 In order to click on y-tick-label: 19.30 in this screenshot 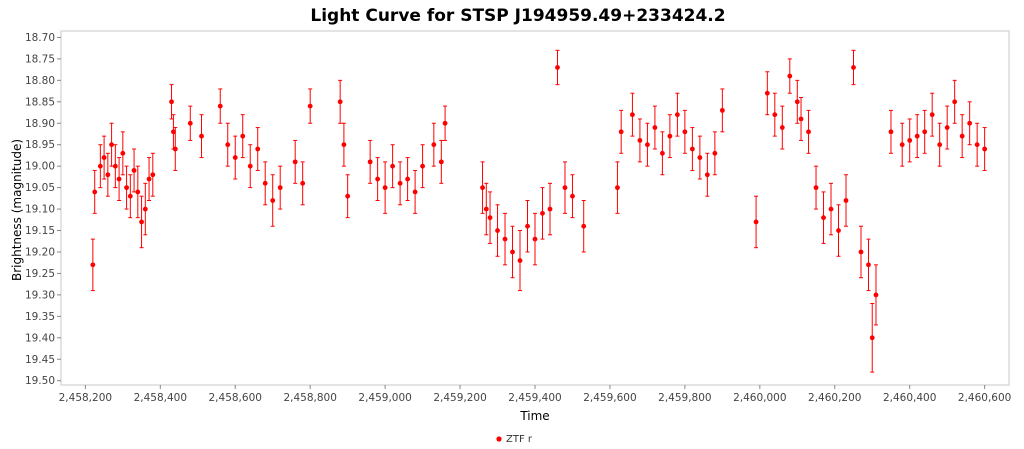, I will do `click(40, 295)`.